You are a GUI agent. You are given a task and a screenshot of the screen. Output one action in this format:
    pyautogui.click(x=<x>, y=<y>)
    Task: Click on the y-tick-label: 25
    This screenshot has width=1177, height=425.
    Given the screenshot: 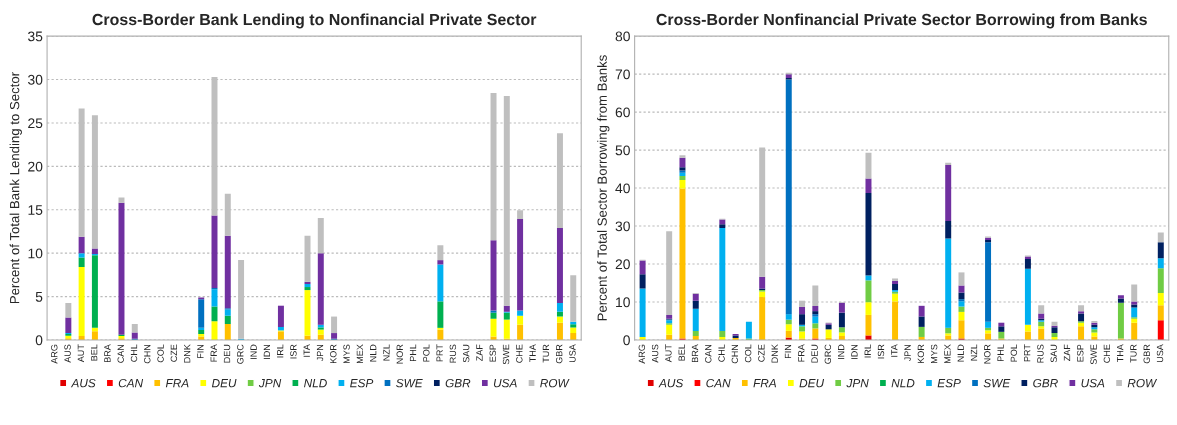 What is the action you would take?
    pyautogui.click(x=35, y=123)
    